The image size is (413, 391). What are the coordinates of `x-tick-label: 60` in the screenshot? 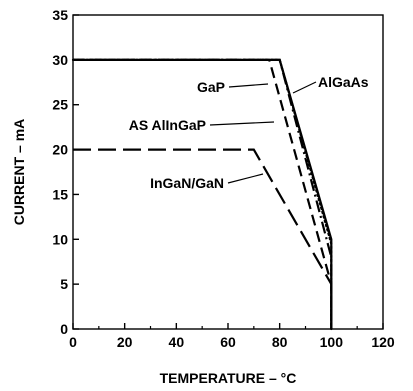 It's located at (228, 342).